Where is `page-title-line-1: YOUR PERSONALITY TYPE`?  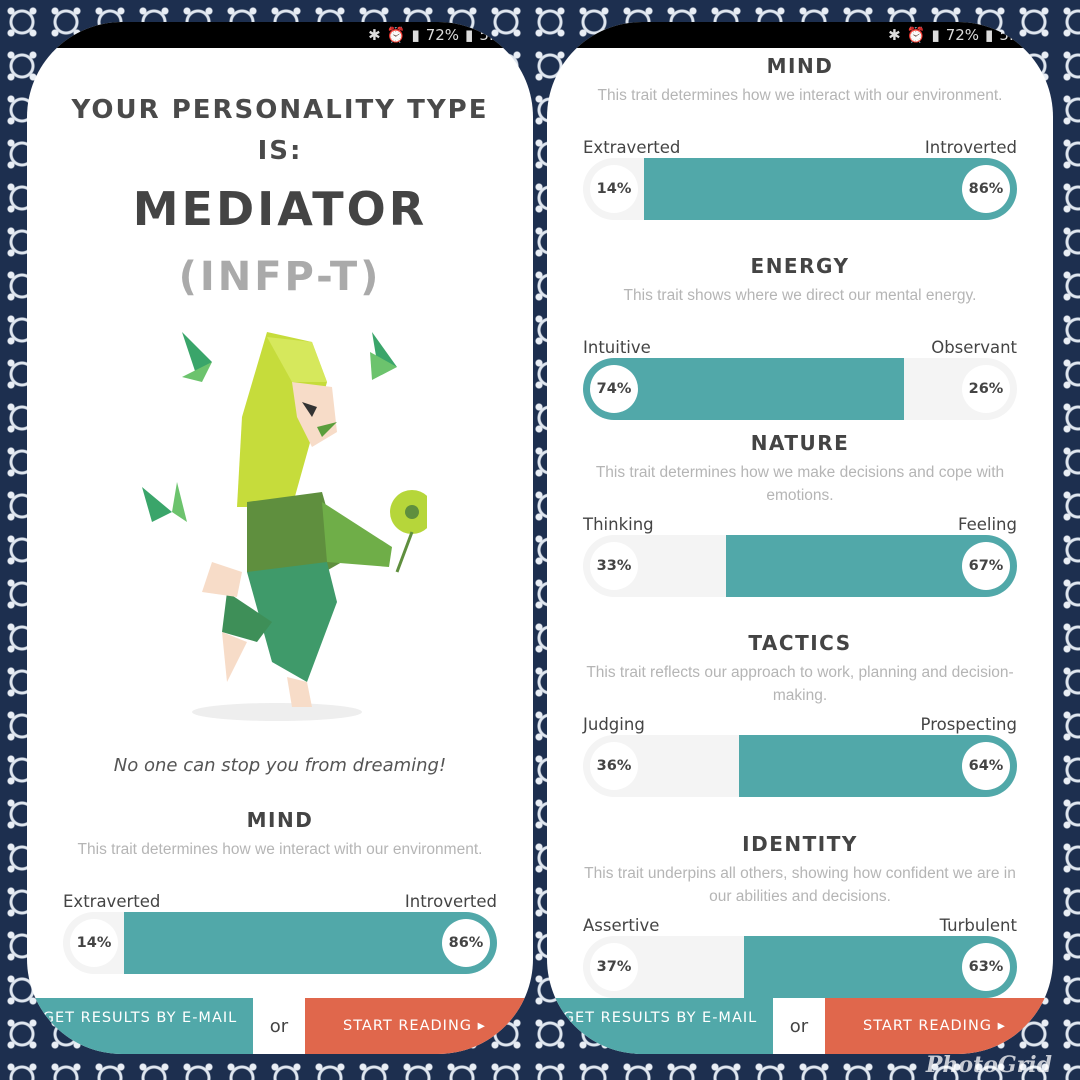
page-title-line-1: YOUR PERSONALITY TYPE is located at coordinates (280, 110).